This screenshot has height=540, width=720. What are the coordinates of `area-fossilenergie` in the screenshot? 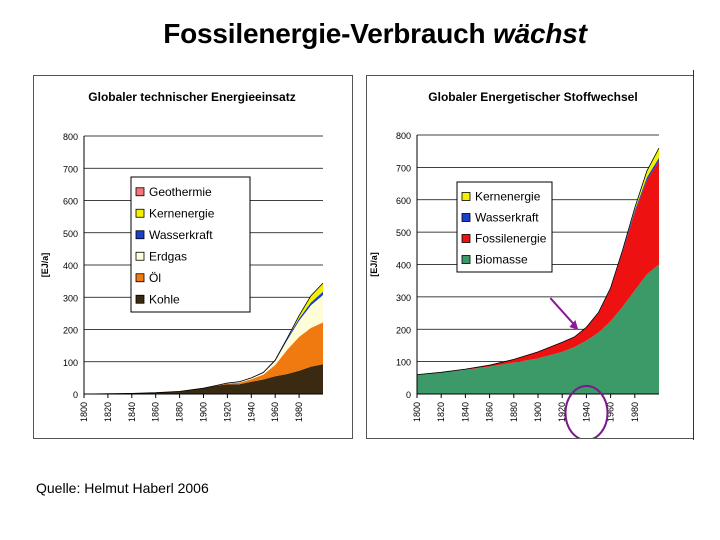 It's located at (538, 267).